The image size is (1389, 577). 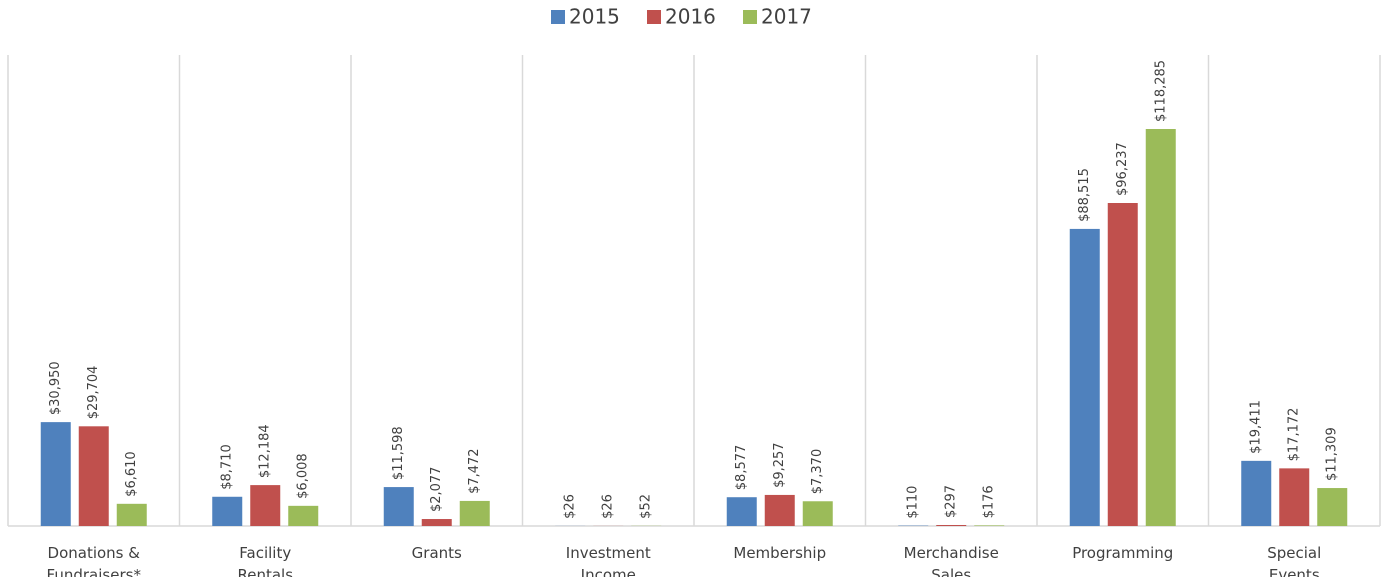 What do you see at coordinates (594, 17) in the screenshot?
I see `legend-label: 2015` at bounding box center [594, 17].